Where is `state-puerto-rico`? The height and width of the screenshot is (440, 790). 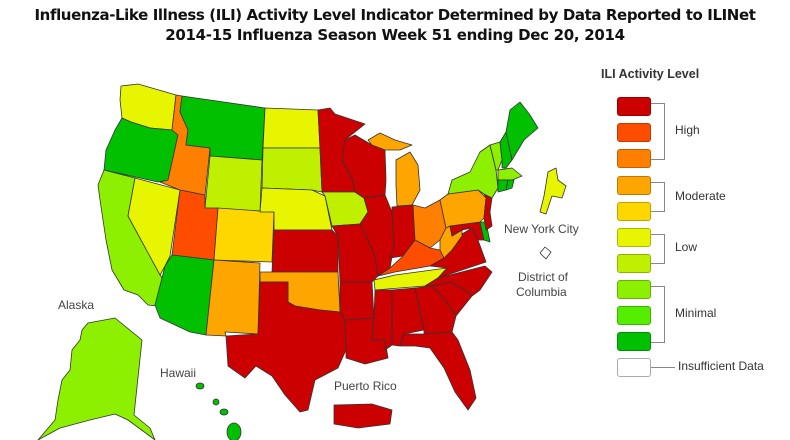 state-puerto-rico is located at coordinates (363, 416).